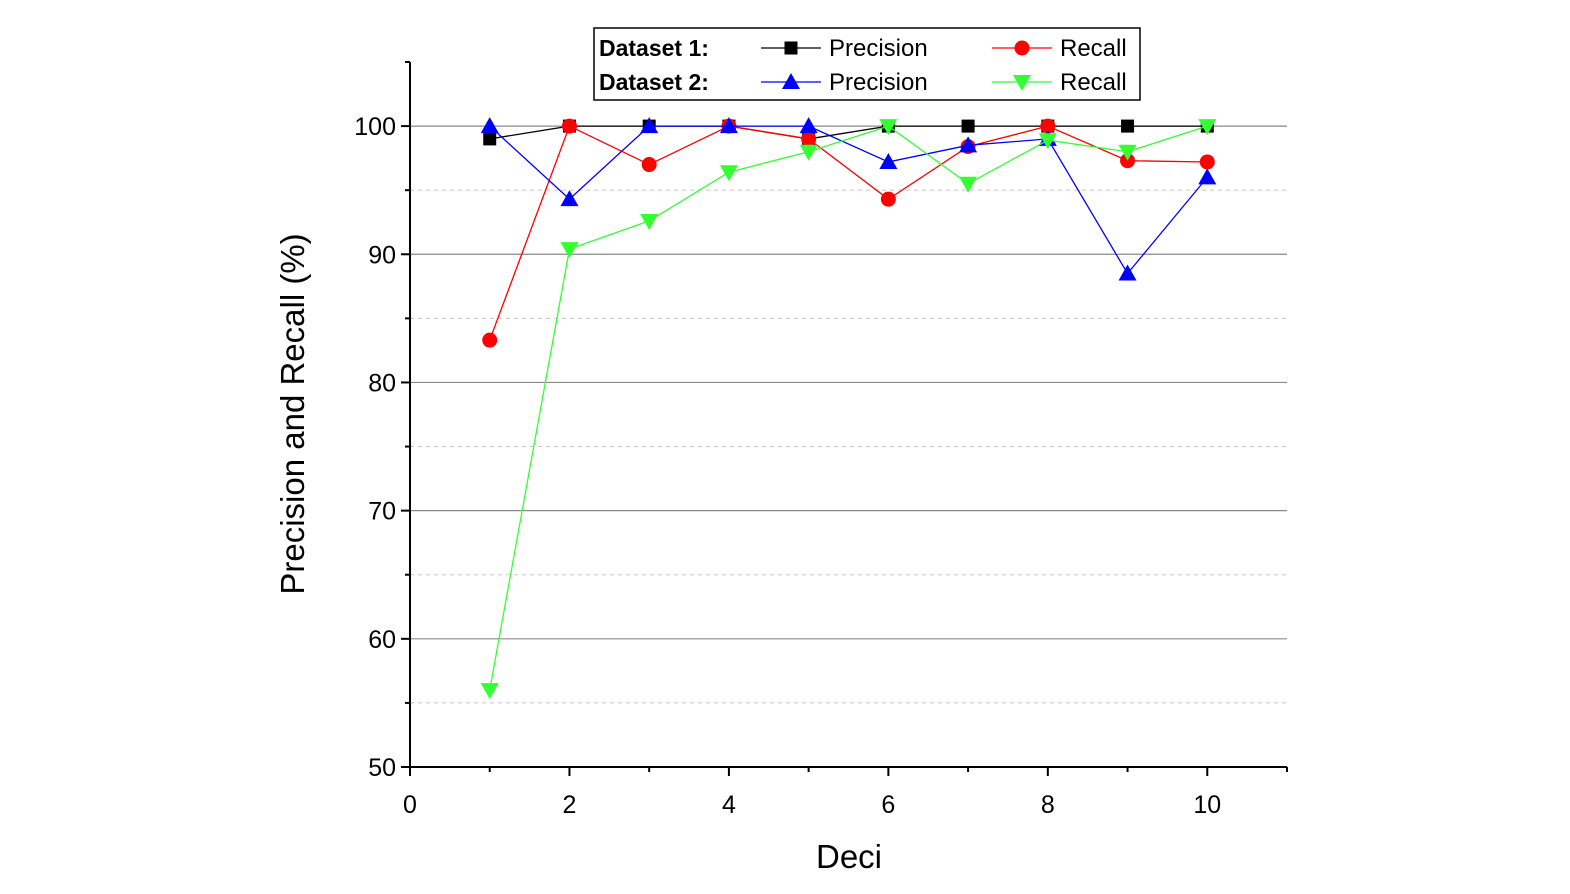 This screenshot has height=894, width=1570. Describe the element at coordinates (382, 255) in the screenshot. I see `y-tick-label: 90` at that location.